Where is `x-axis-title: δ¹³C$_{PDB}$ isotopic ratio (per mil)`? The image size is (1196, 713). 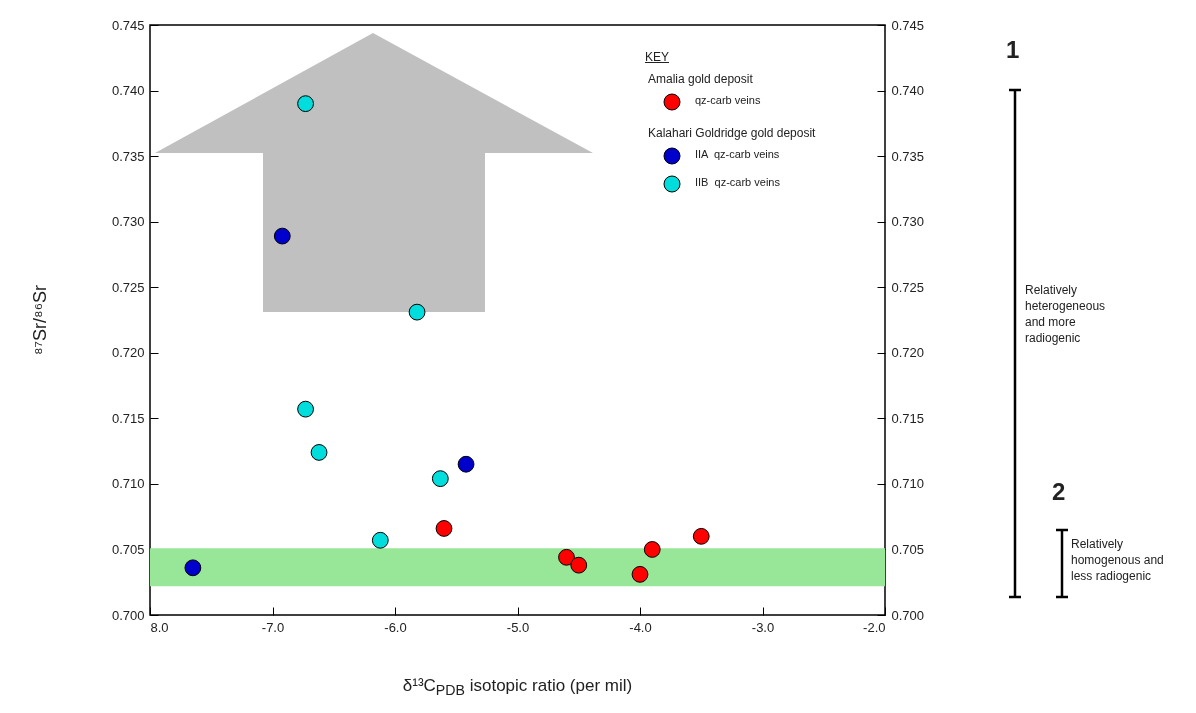 x-axis-title: δ¹³C$_{PDB}$ isotopic ratio (per mil) is located at coordinates (517, 687).